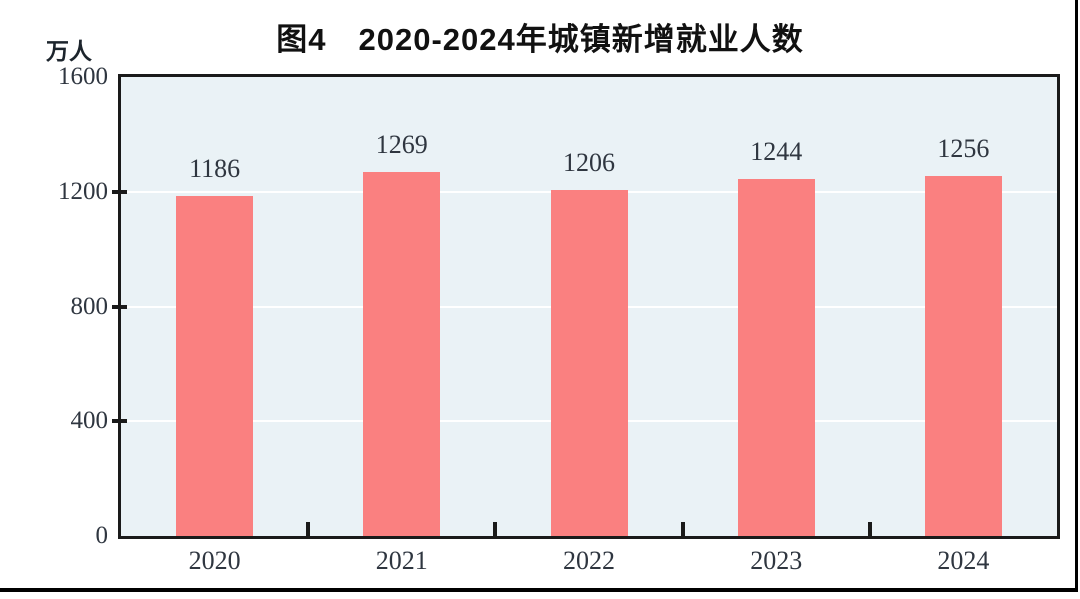  I want to click on x-axis-label-2023: 2023, so click(776, 560).